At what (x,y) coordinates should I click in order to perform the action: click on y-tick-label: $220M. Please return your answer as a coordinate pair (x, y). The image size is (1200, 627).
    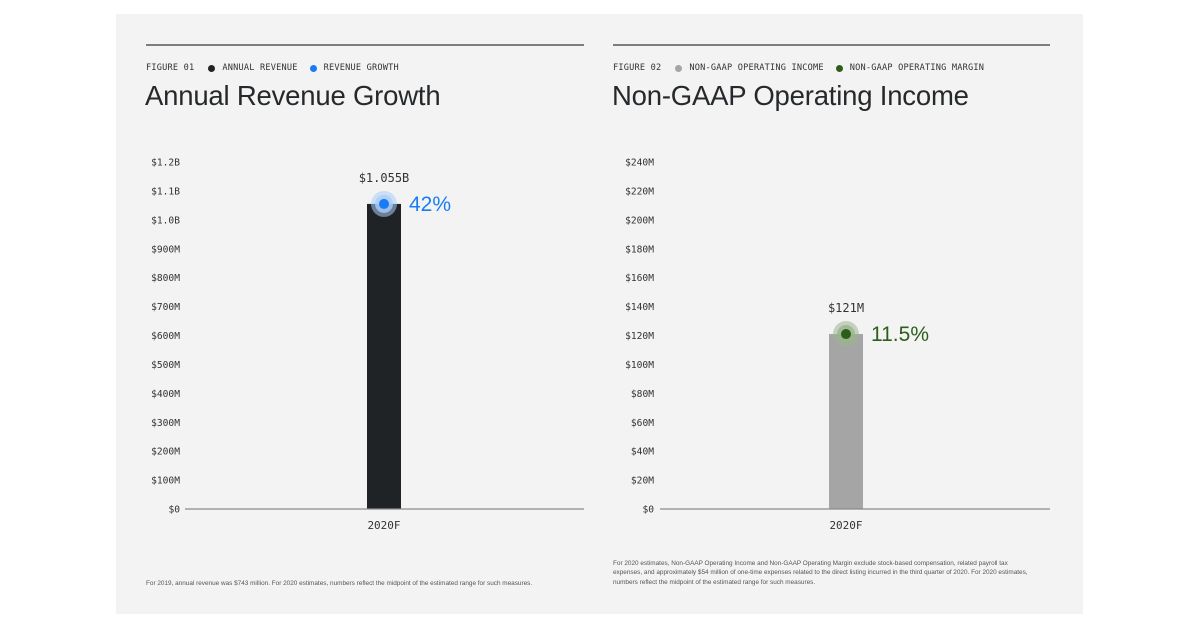
    Looking at the image, I should click on (639, 191).